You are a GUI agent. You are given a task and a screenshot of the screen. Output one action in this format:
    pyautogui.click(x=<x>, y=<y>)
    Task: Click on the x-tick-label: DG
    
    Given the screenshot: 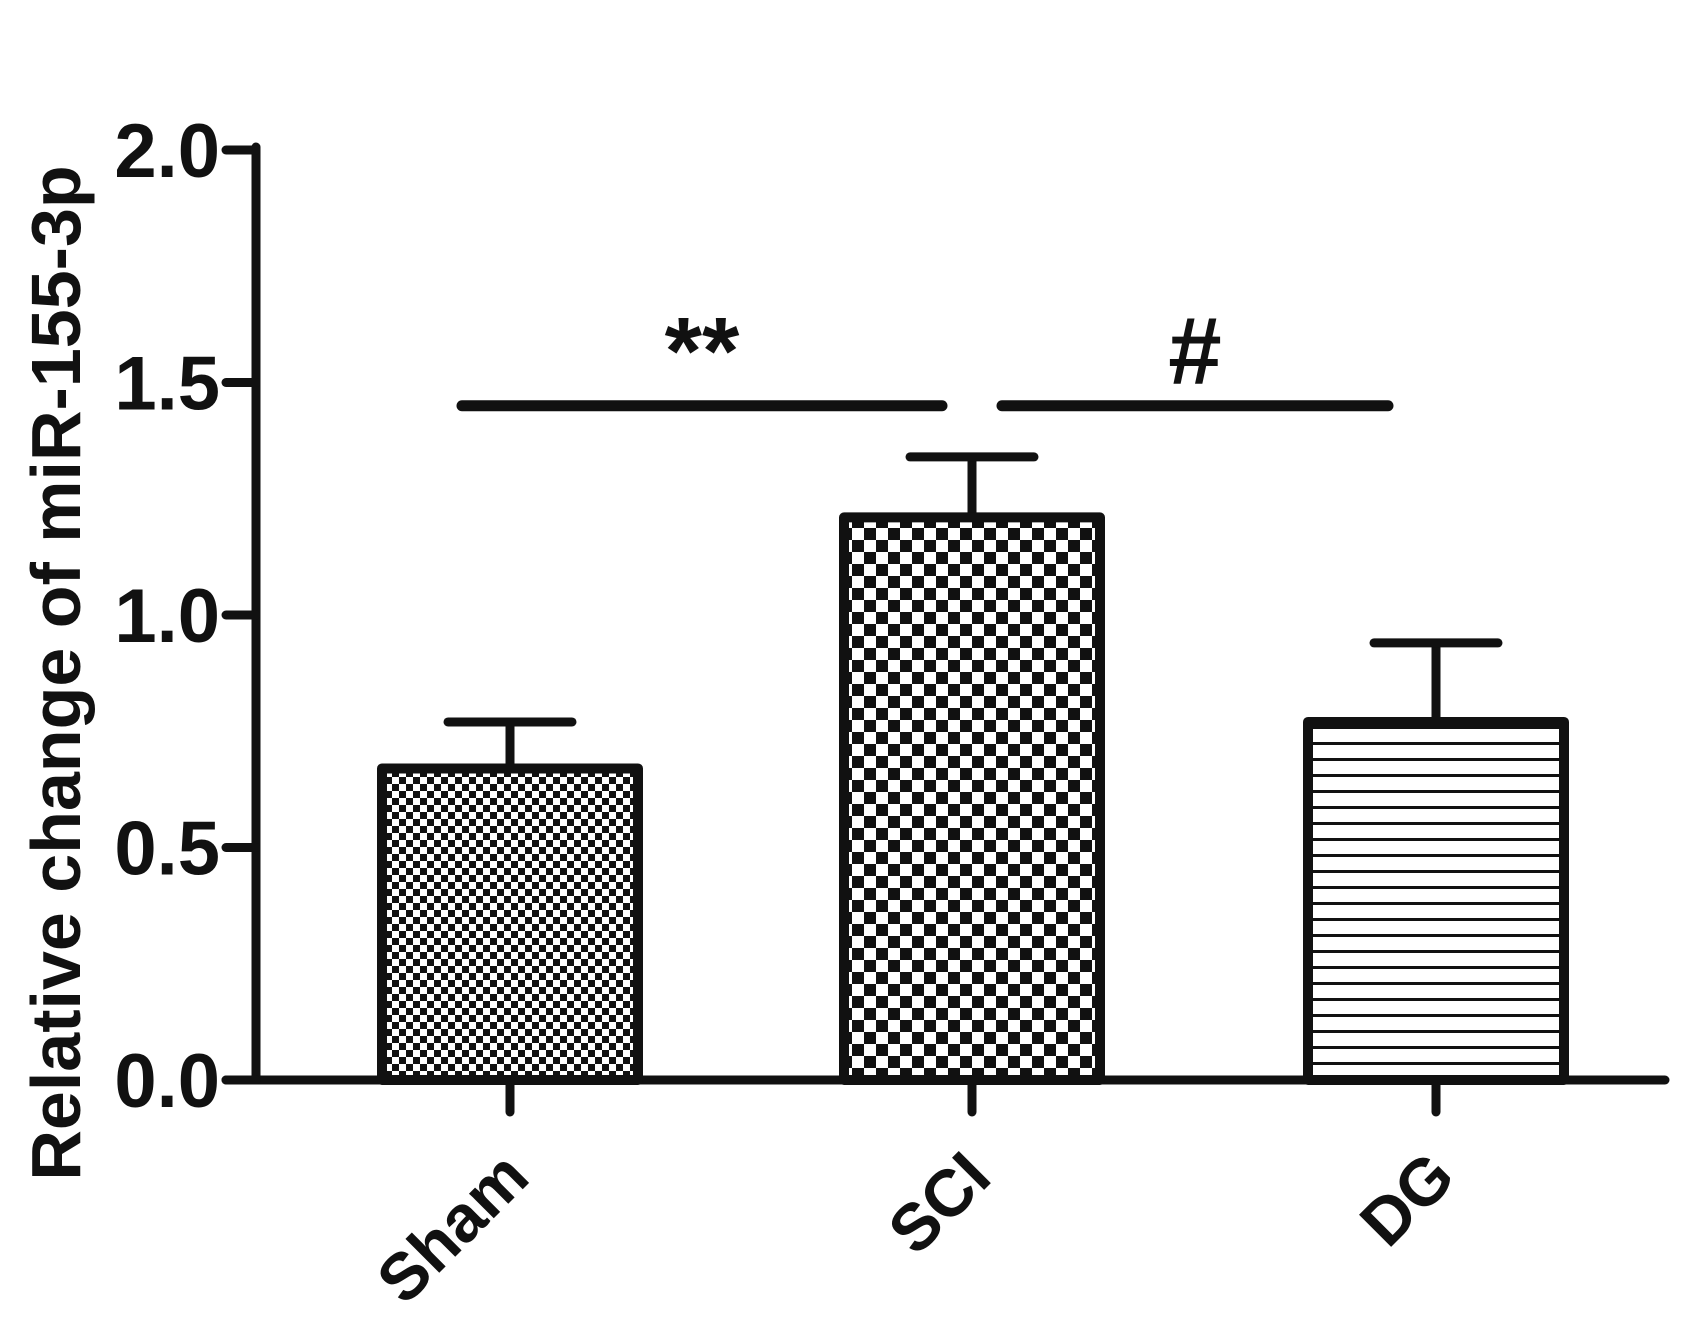 What is the action you would take?
    pyautogui.click(x=1407, y=1199)
    